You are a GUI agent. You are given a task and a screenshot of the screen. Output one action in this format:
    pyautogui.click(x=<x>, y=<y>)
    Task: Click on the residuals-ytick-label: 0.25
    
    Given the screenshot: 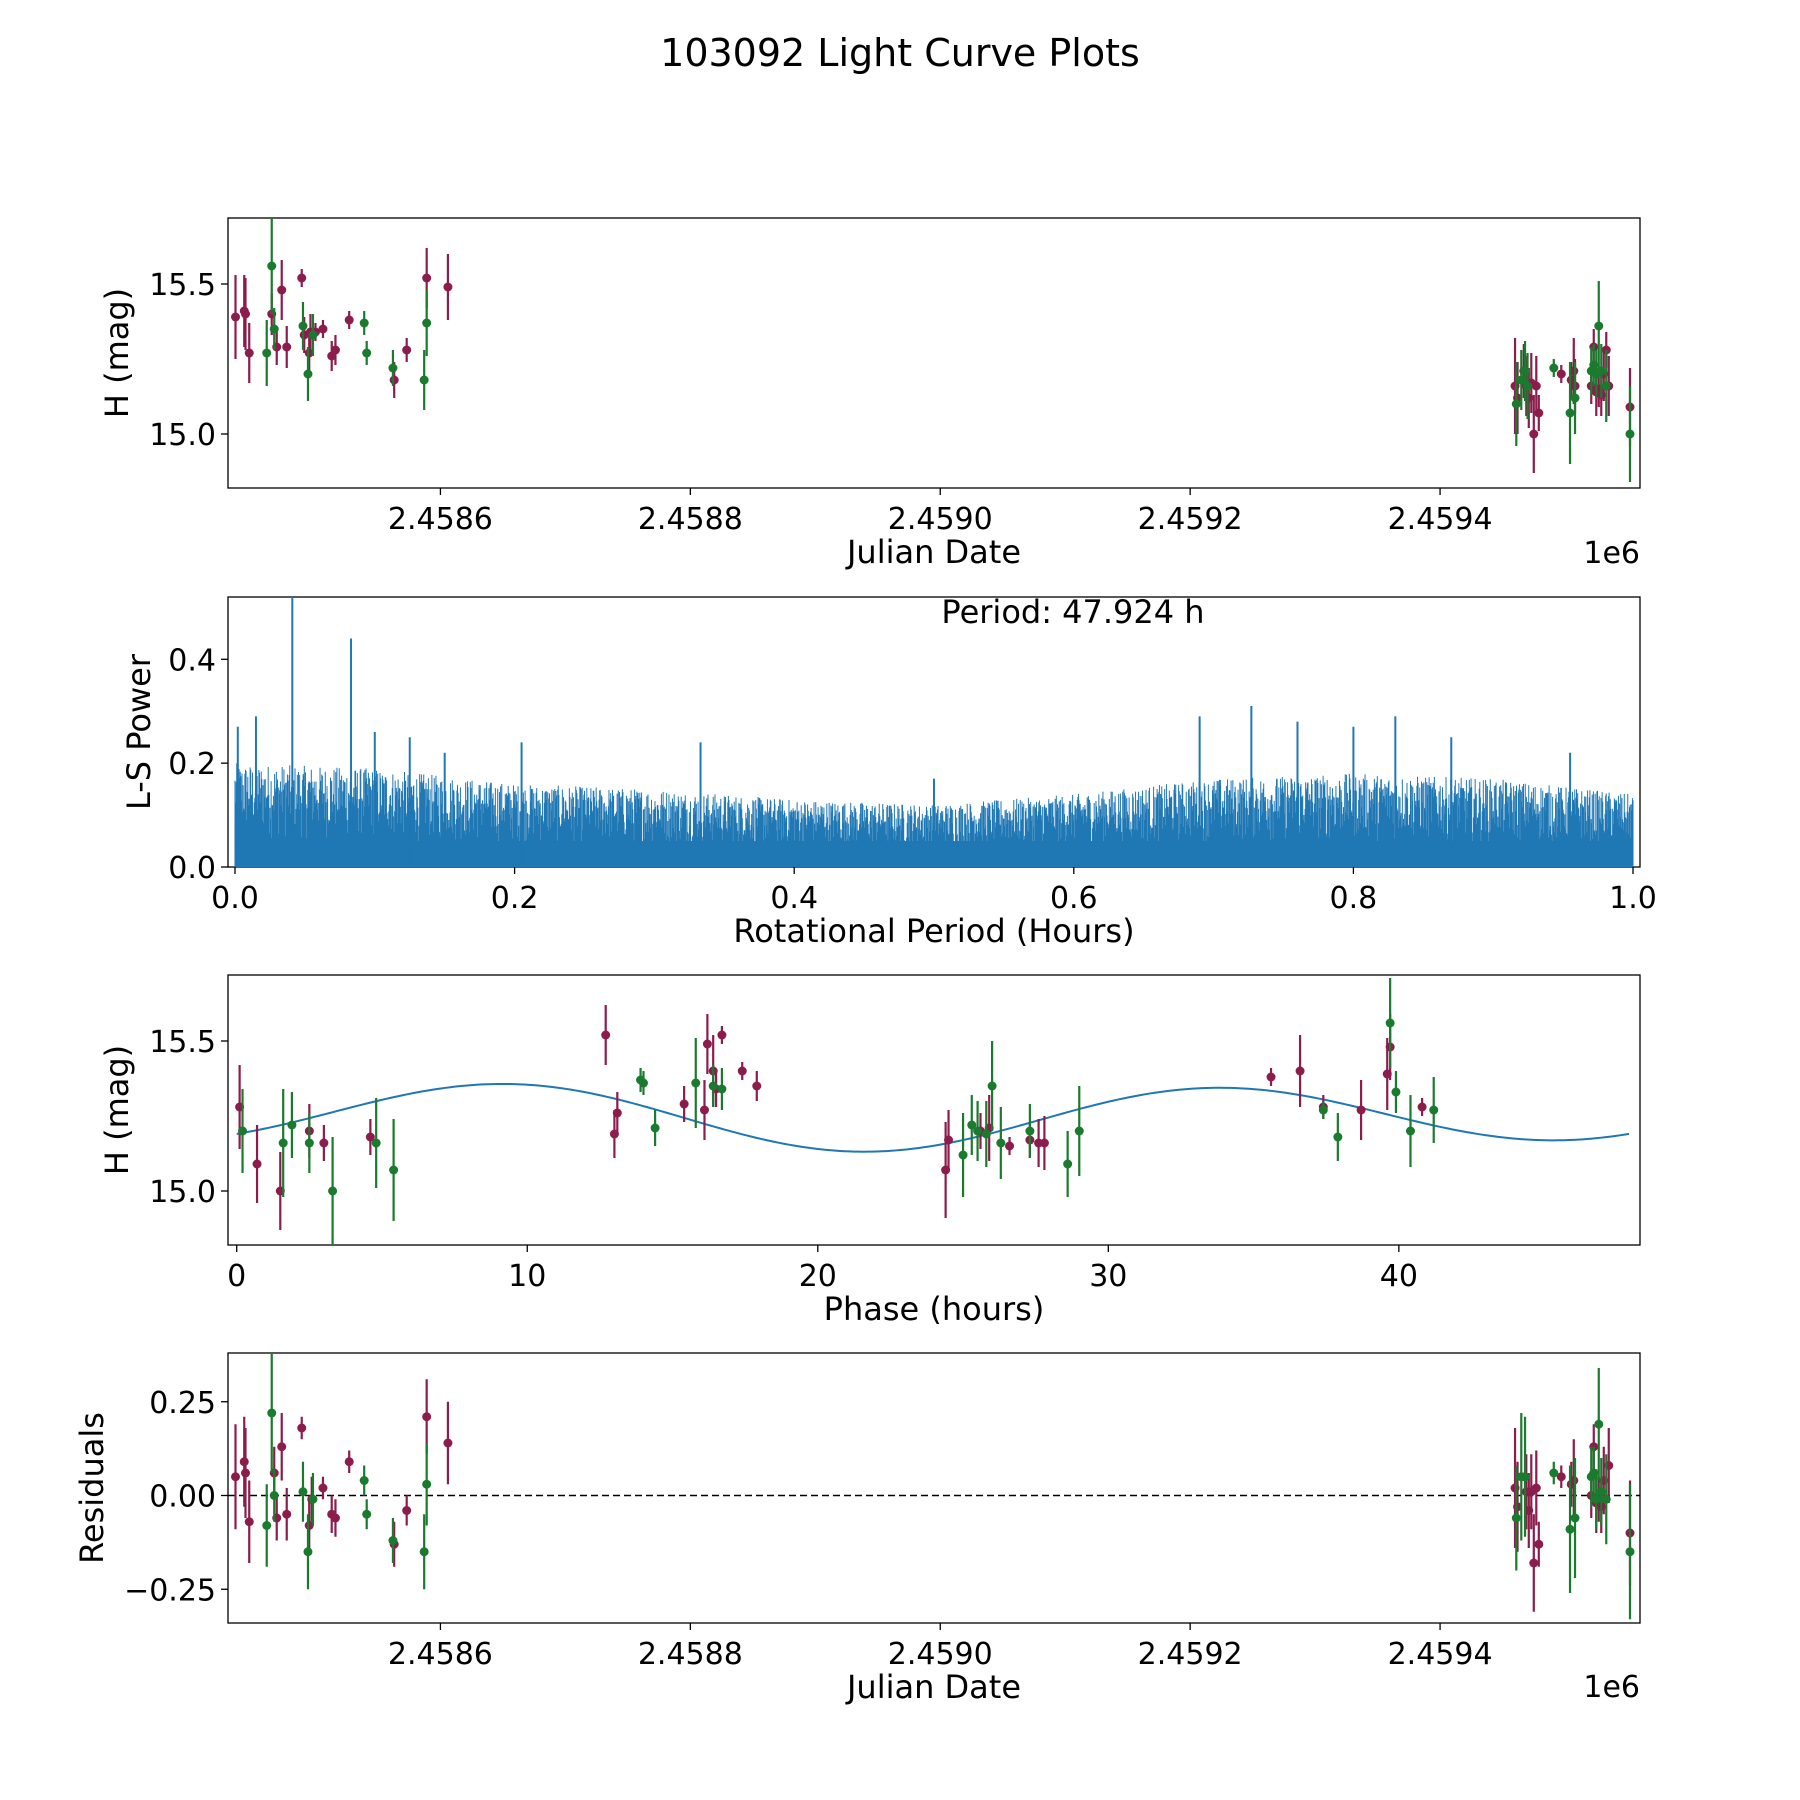 What is the action you would take?
    pyautogui.click(x=182, y=1403)
    